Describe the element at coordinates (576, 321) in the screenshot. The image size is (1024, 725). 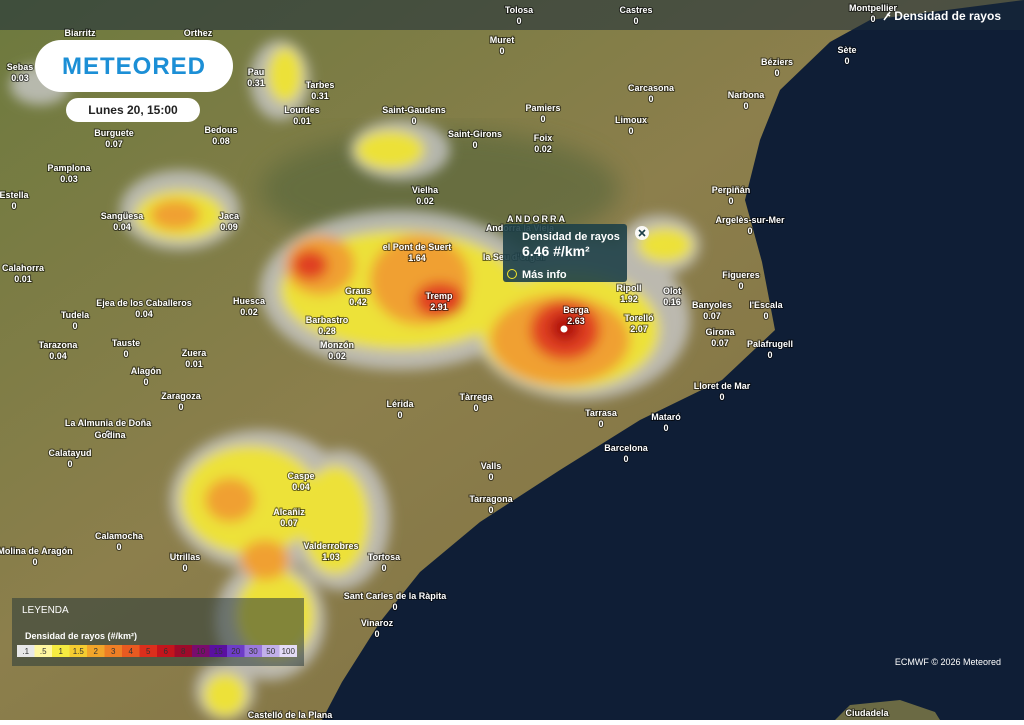
I see `place-value: 2.63` at that location.